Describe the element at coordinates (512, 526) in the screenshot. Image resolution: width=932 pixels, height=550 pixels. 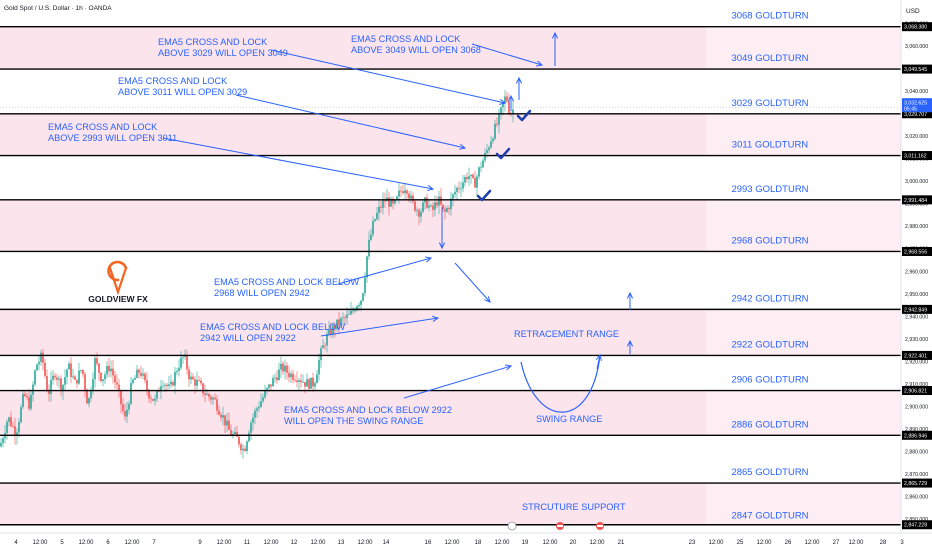
I see `event-marker-icon` at that location.